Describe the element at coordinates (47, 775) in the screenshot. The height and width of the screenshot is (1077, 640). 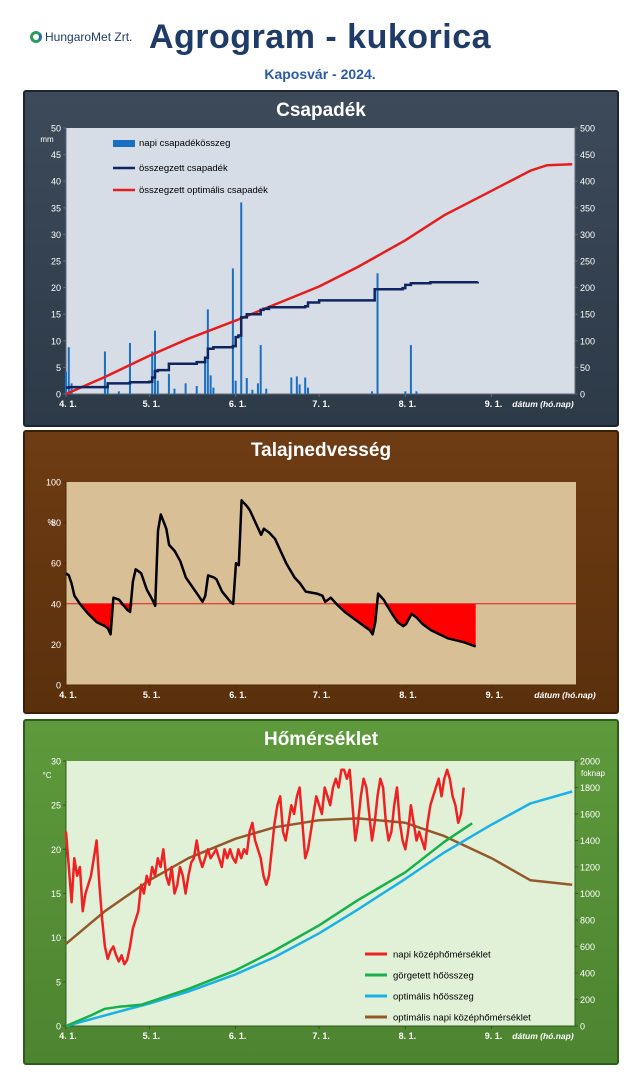
I see `y-axis-unit: °C` at that location.